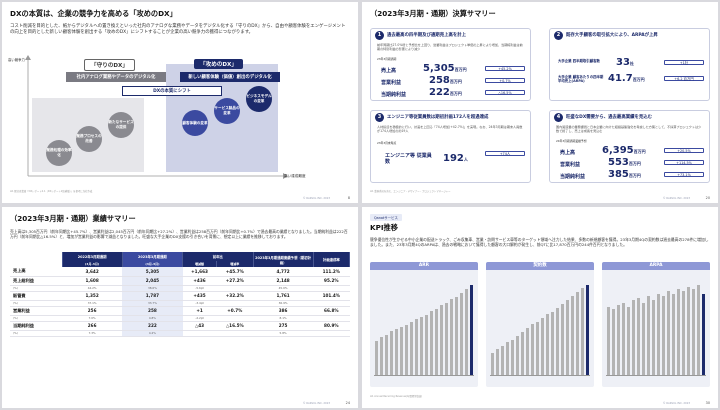 The image size is (720, 410). What do you see at coordinates (172, 91) in the screenshot?
I see `shift-label: DXの本質にシフト` at bounding box center [172, 91].